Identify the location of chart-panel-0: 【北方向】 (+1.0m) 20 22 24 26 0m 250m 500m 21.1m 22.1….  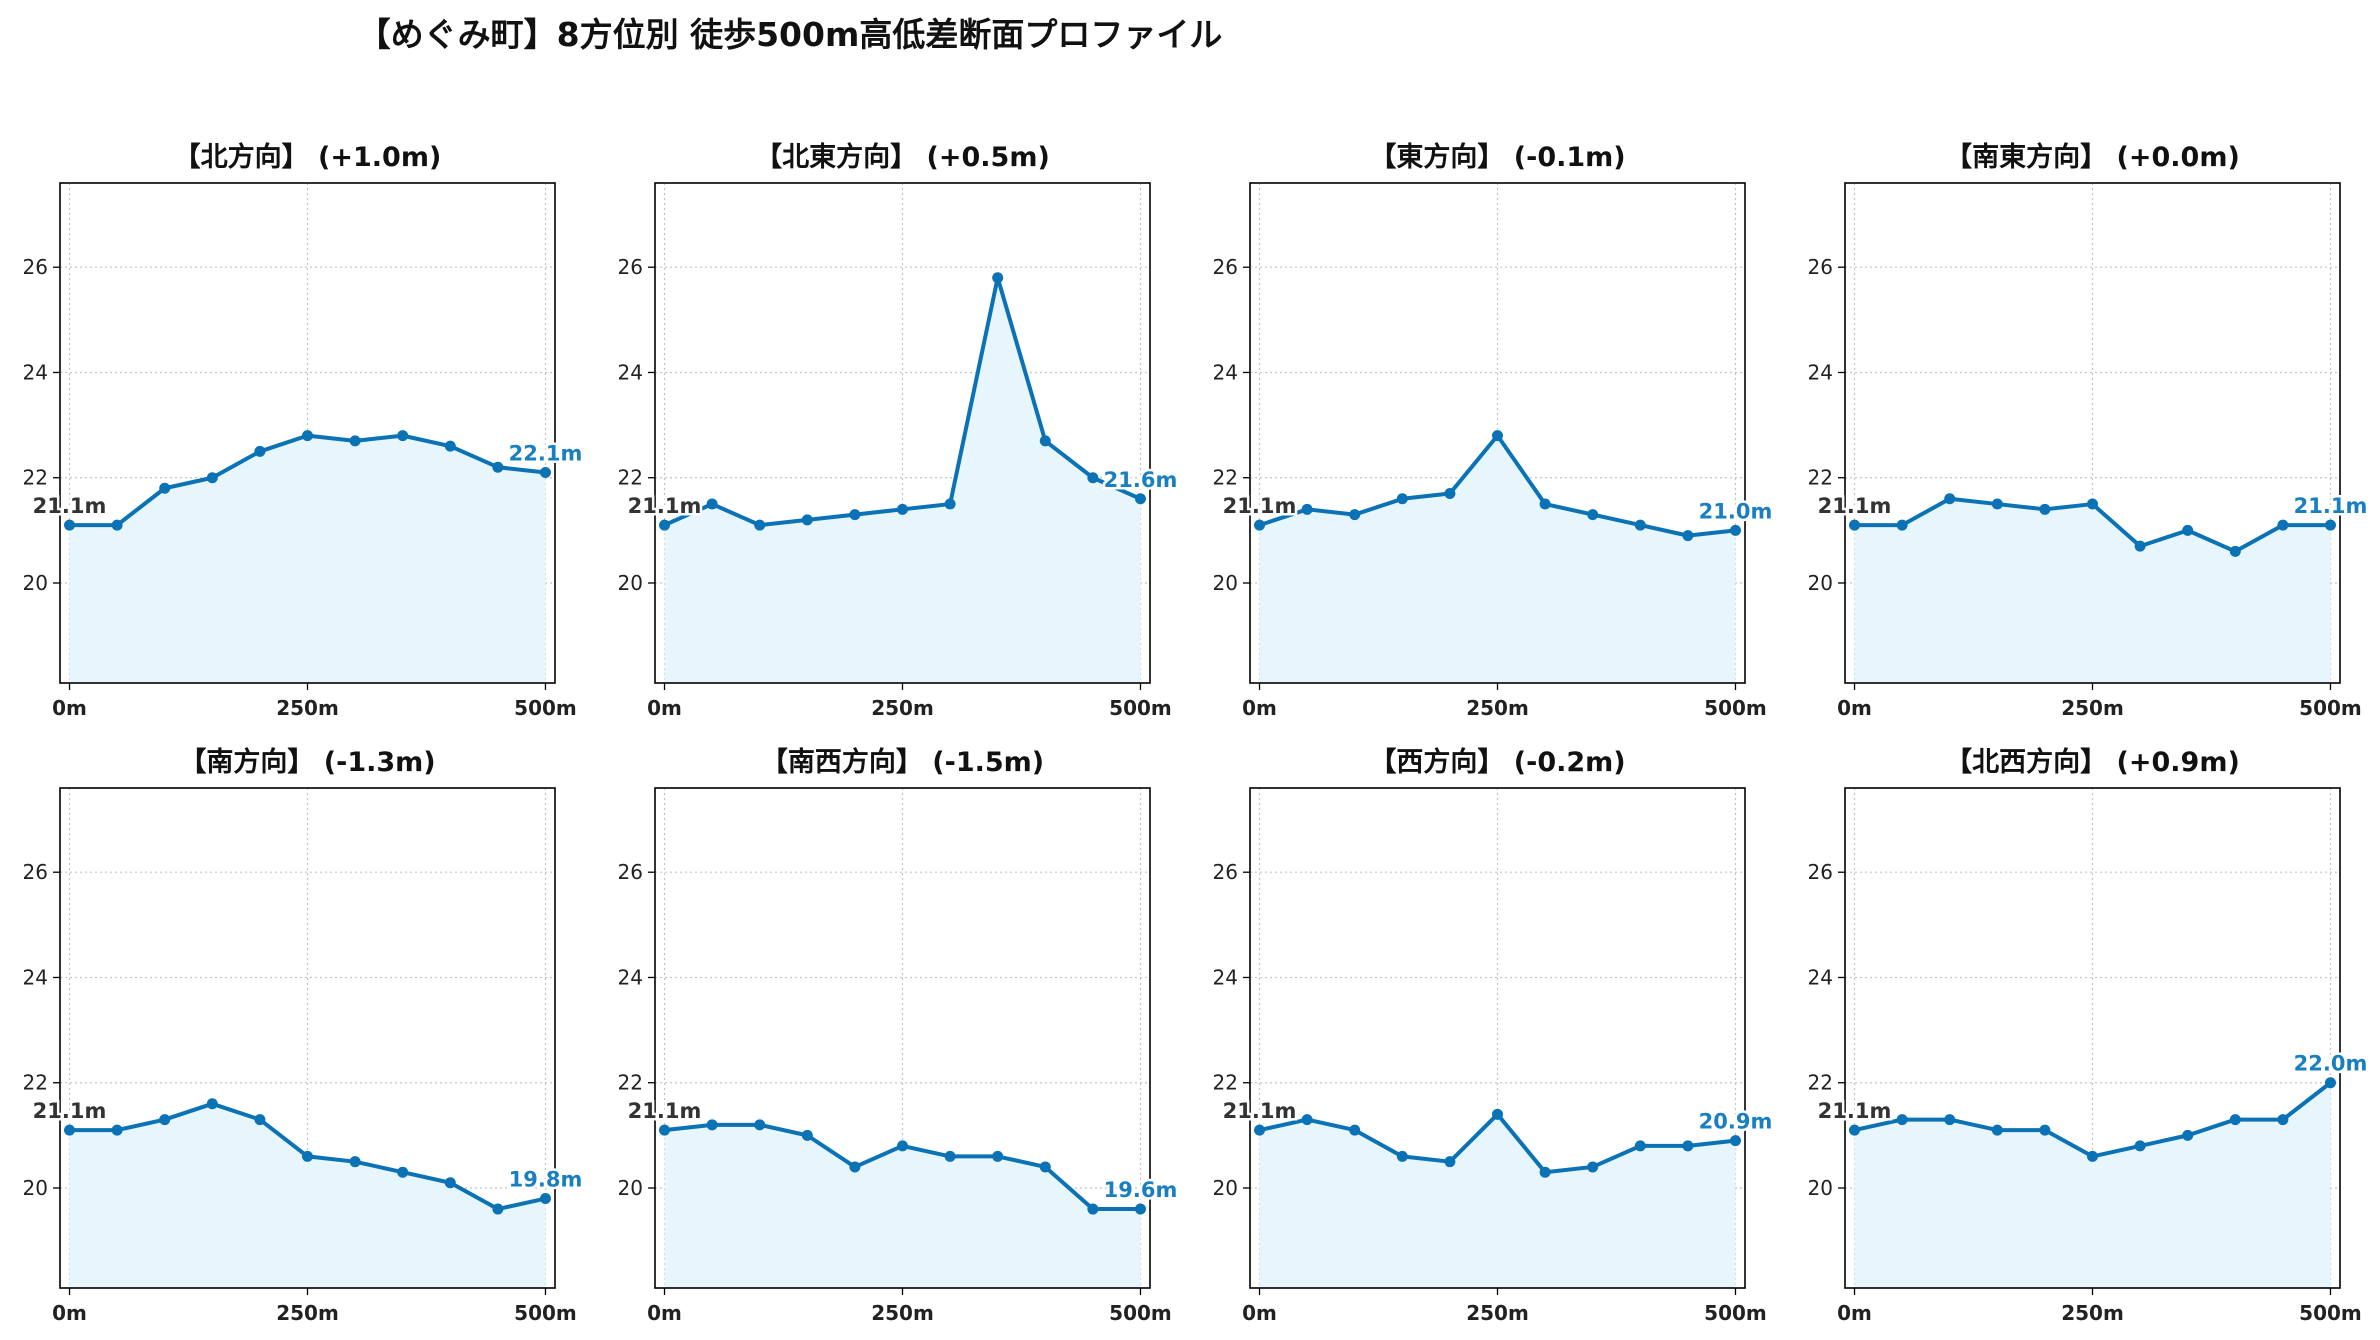
(304, 430).